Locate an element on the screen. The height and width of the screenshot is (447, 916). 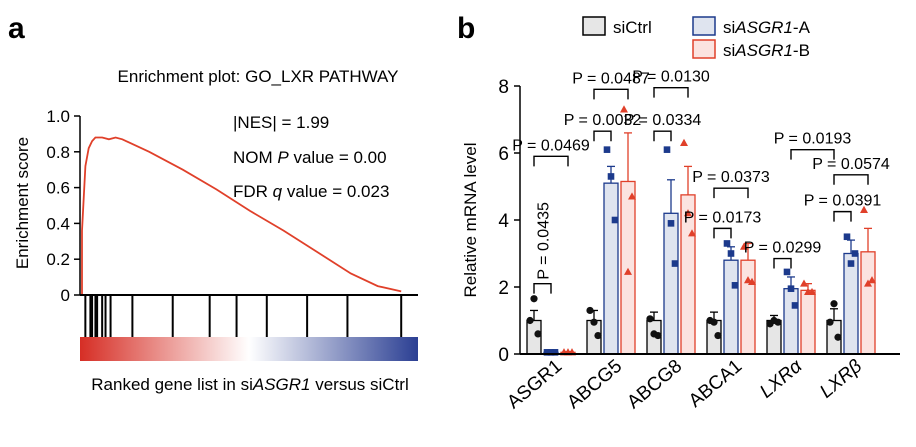
gene-hit-marks is located at coordinates (243, 316).